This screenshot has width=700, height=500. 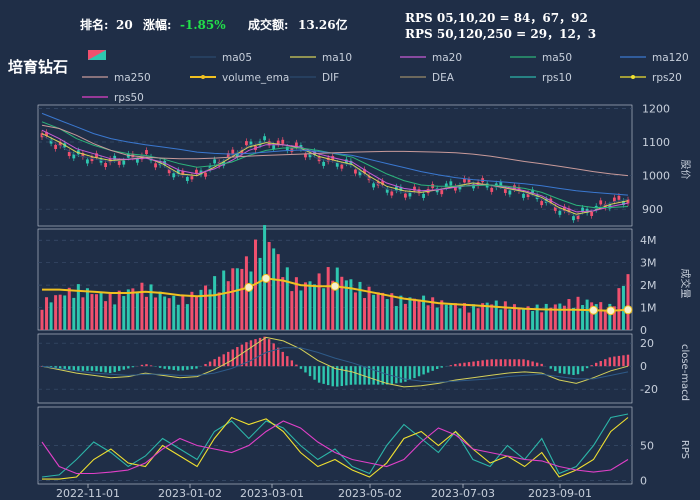 I want to click on series-line-ma120, so click(x=335, y=154).